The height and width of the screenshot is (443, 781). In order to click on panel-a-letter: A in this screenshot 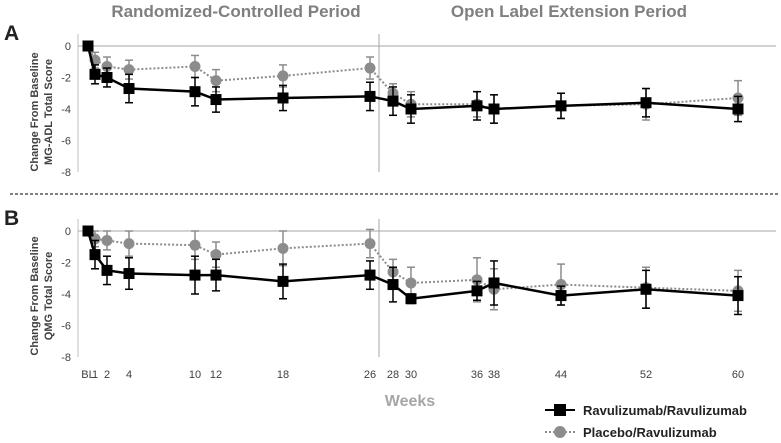, I will do `click(11, 33)`.